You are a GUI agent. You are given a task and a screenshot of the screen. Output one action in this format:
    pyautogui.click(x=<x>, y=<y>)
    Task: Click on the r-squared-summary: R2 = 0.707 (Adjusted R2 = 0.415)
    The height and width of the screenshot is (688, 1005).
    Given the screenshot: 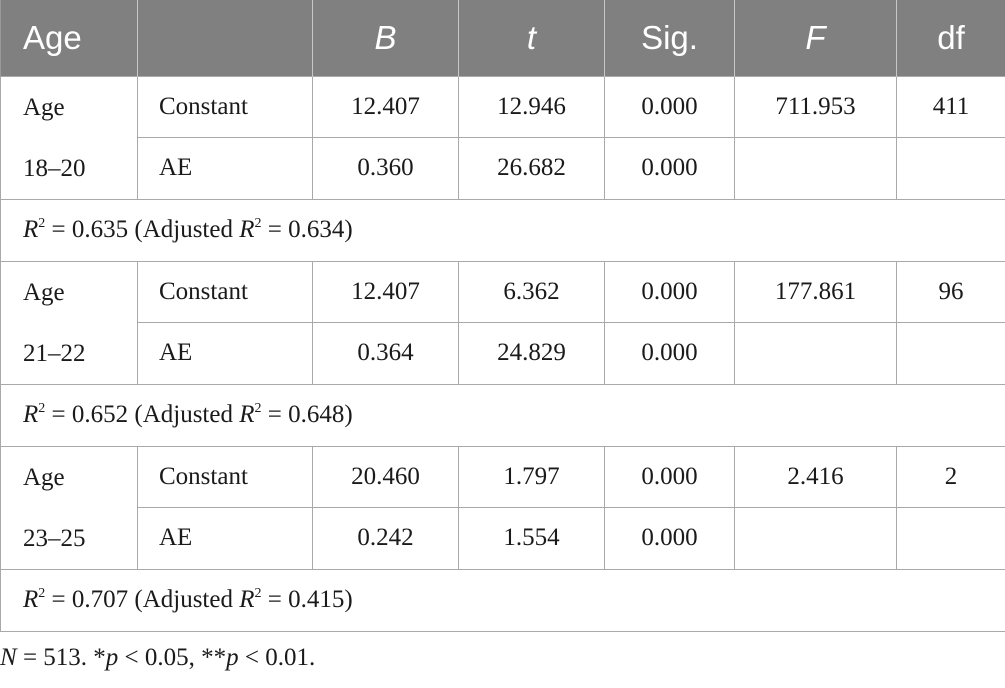 What is the action you would take?
    pyautogui.click(x=502, y=600)
    